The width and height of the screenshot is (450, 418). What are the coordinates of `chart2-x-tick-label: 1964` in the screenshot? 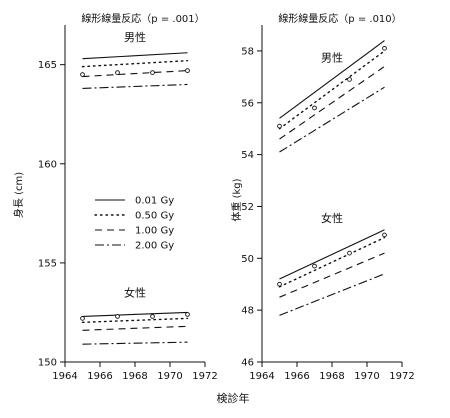 It's located at (261, 376).